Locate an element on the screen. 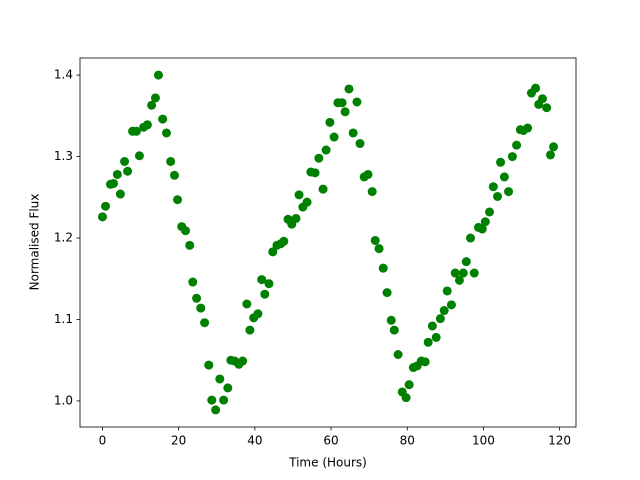 The height and width of the screenshot is (480, 640). x-tick-label: 20 is located at coordinates (178, 441).